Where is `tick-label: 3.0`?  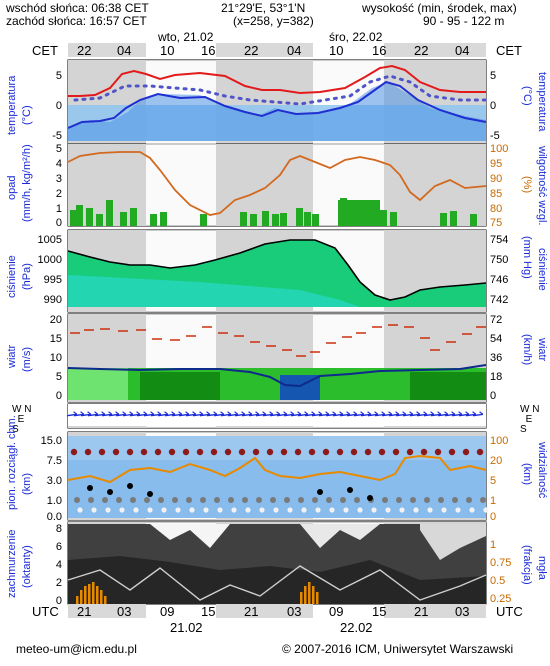
tick-label: 3.0 is located at coordinates (54, 481).